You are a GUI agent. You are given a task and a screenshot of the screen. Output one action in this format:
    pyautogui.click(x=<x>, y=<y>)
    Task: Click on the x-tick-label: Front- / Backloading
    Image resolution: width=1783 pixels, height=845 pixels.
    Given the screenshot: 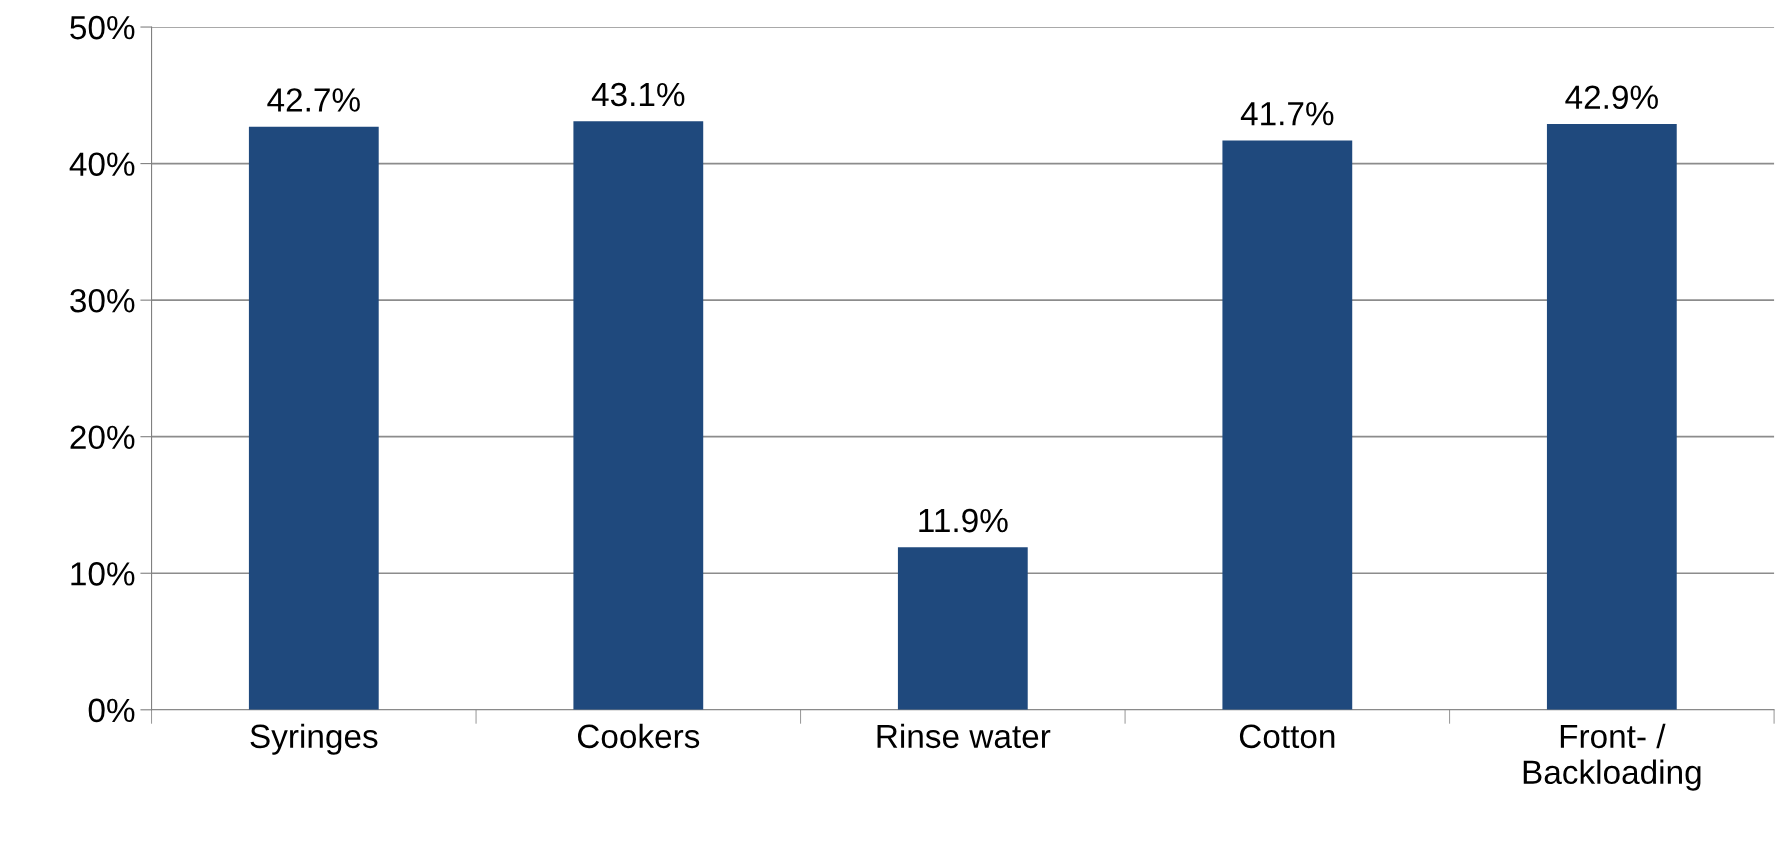 What is the action you would take?
    pyautogui.click(x=1612, y=757)
    